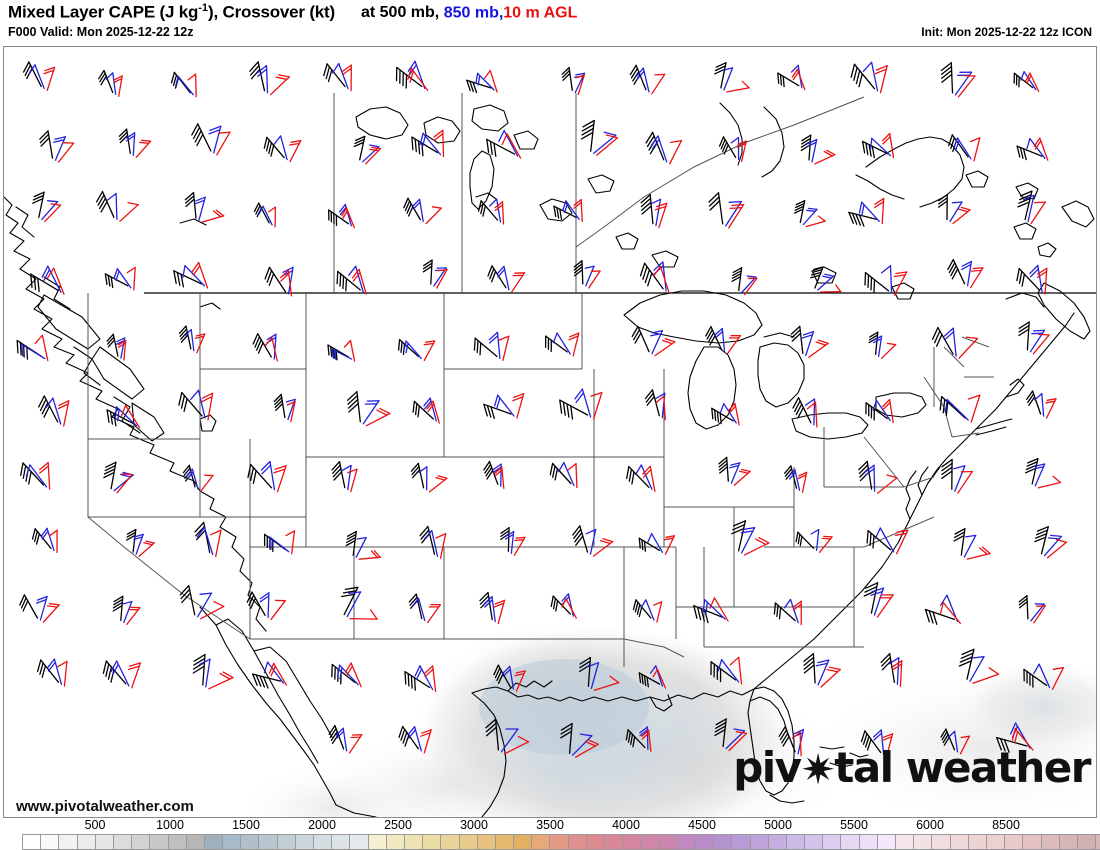 The image size is (1100, 850). I want to click on level-850mb-label: 850 mb,, so click(471, 13).